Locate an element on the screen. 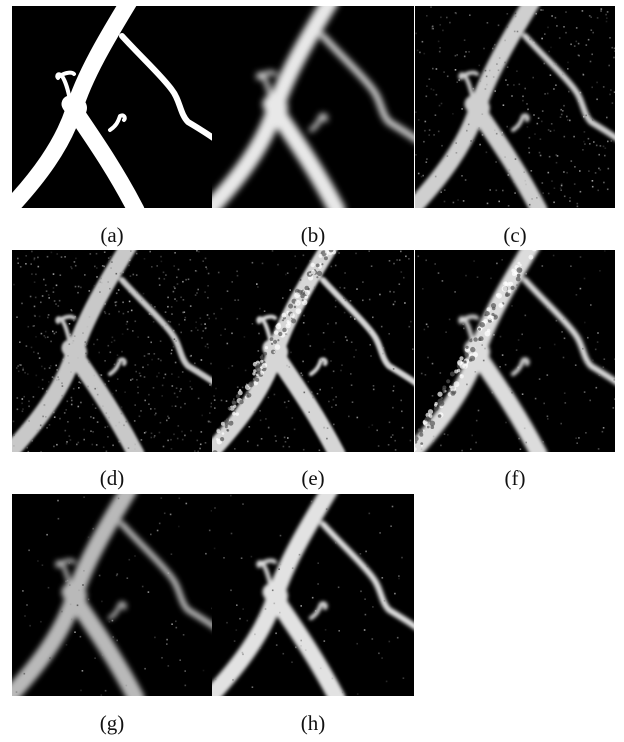 Image resolution: width=624 pixels, height=742 pixels. panel-c-image is located at coordinates (515, 107).